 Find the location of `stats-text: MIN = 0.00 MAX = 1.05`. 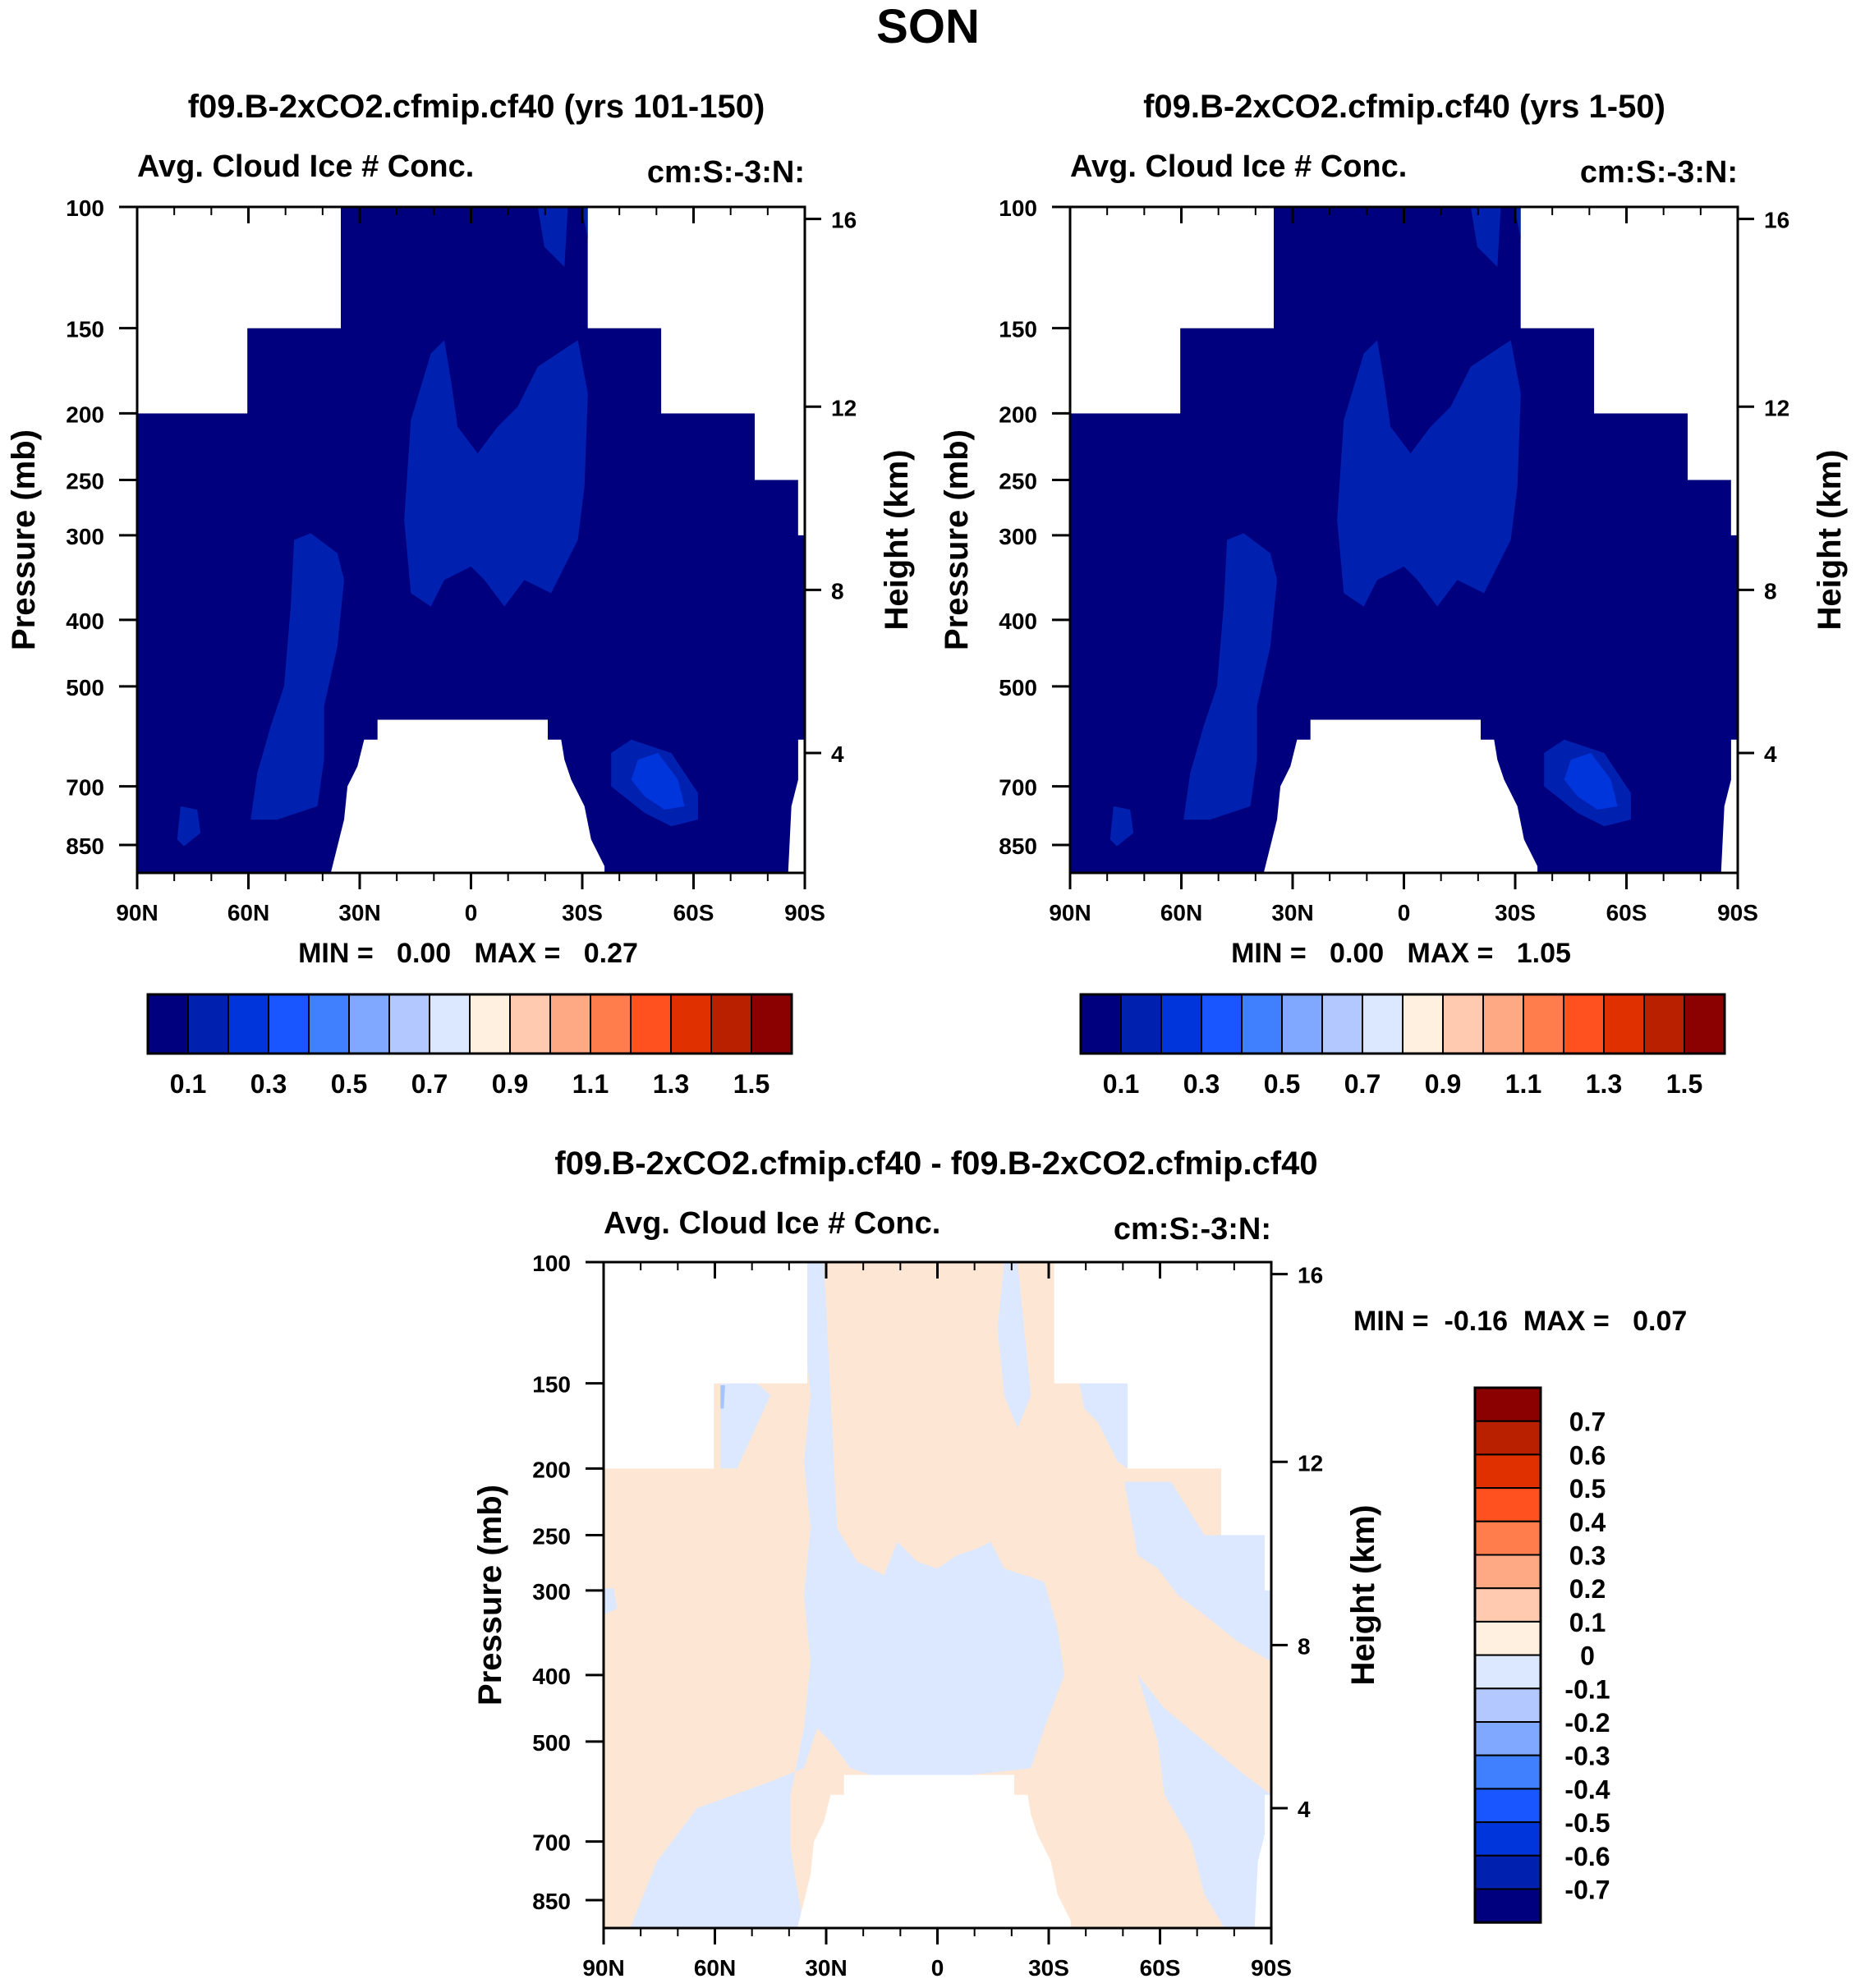

stats-text: MIN = 0.00 MAX = 1.05 is located at coordinates (1401, 953).